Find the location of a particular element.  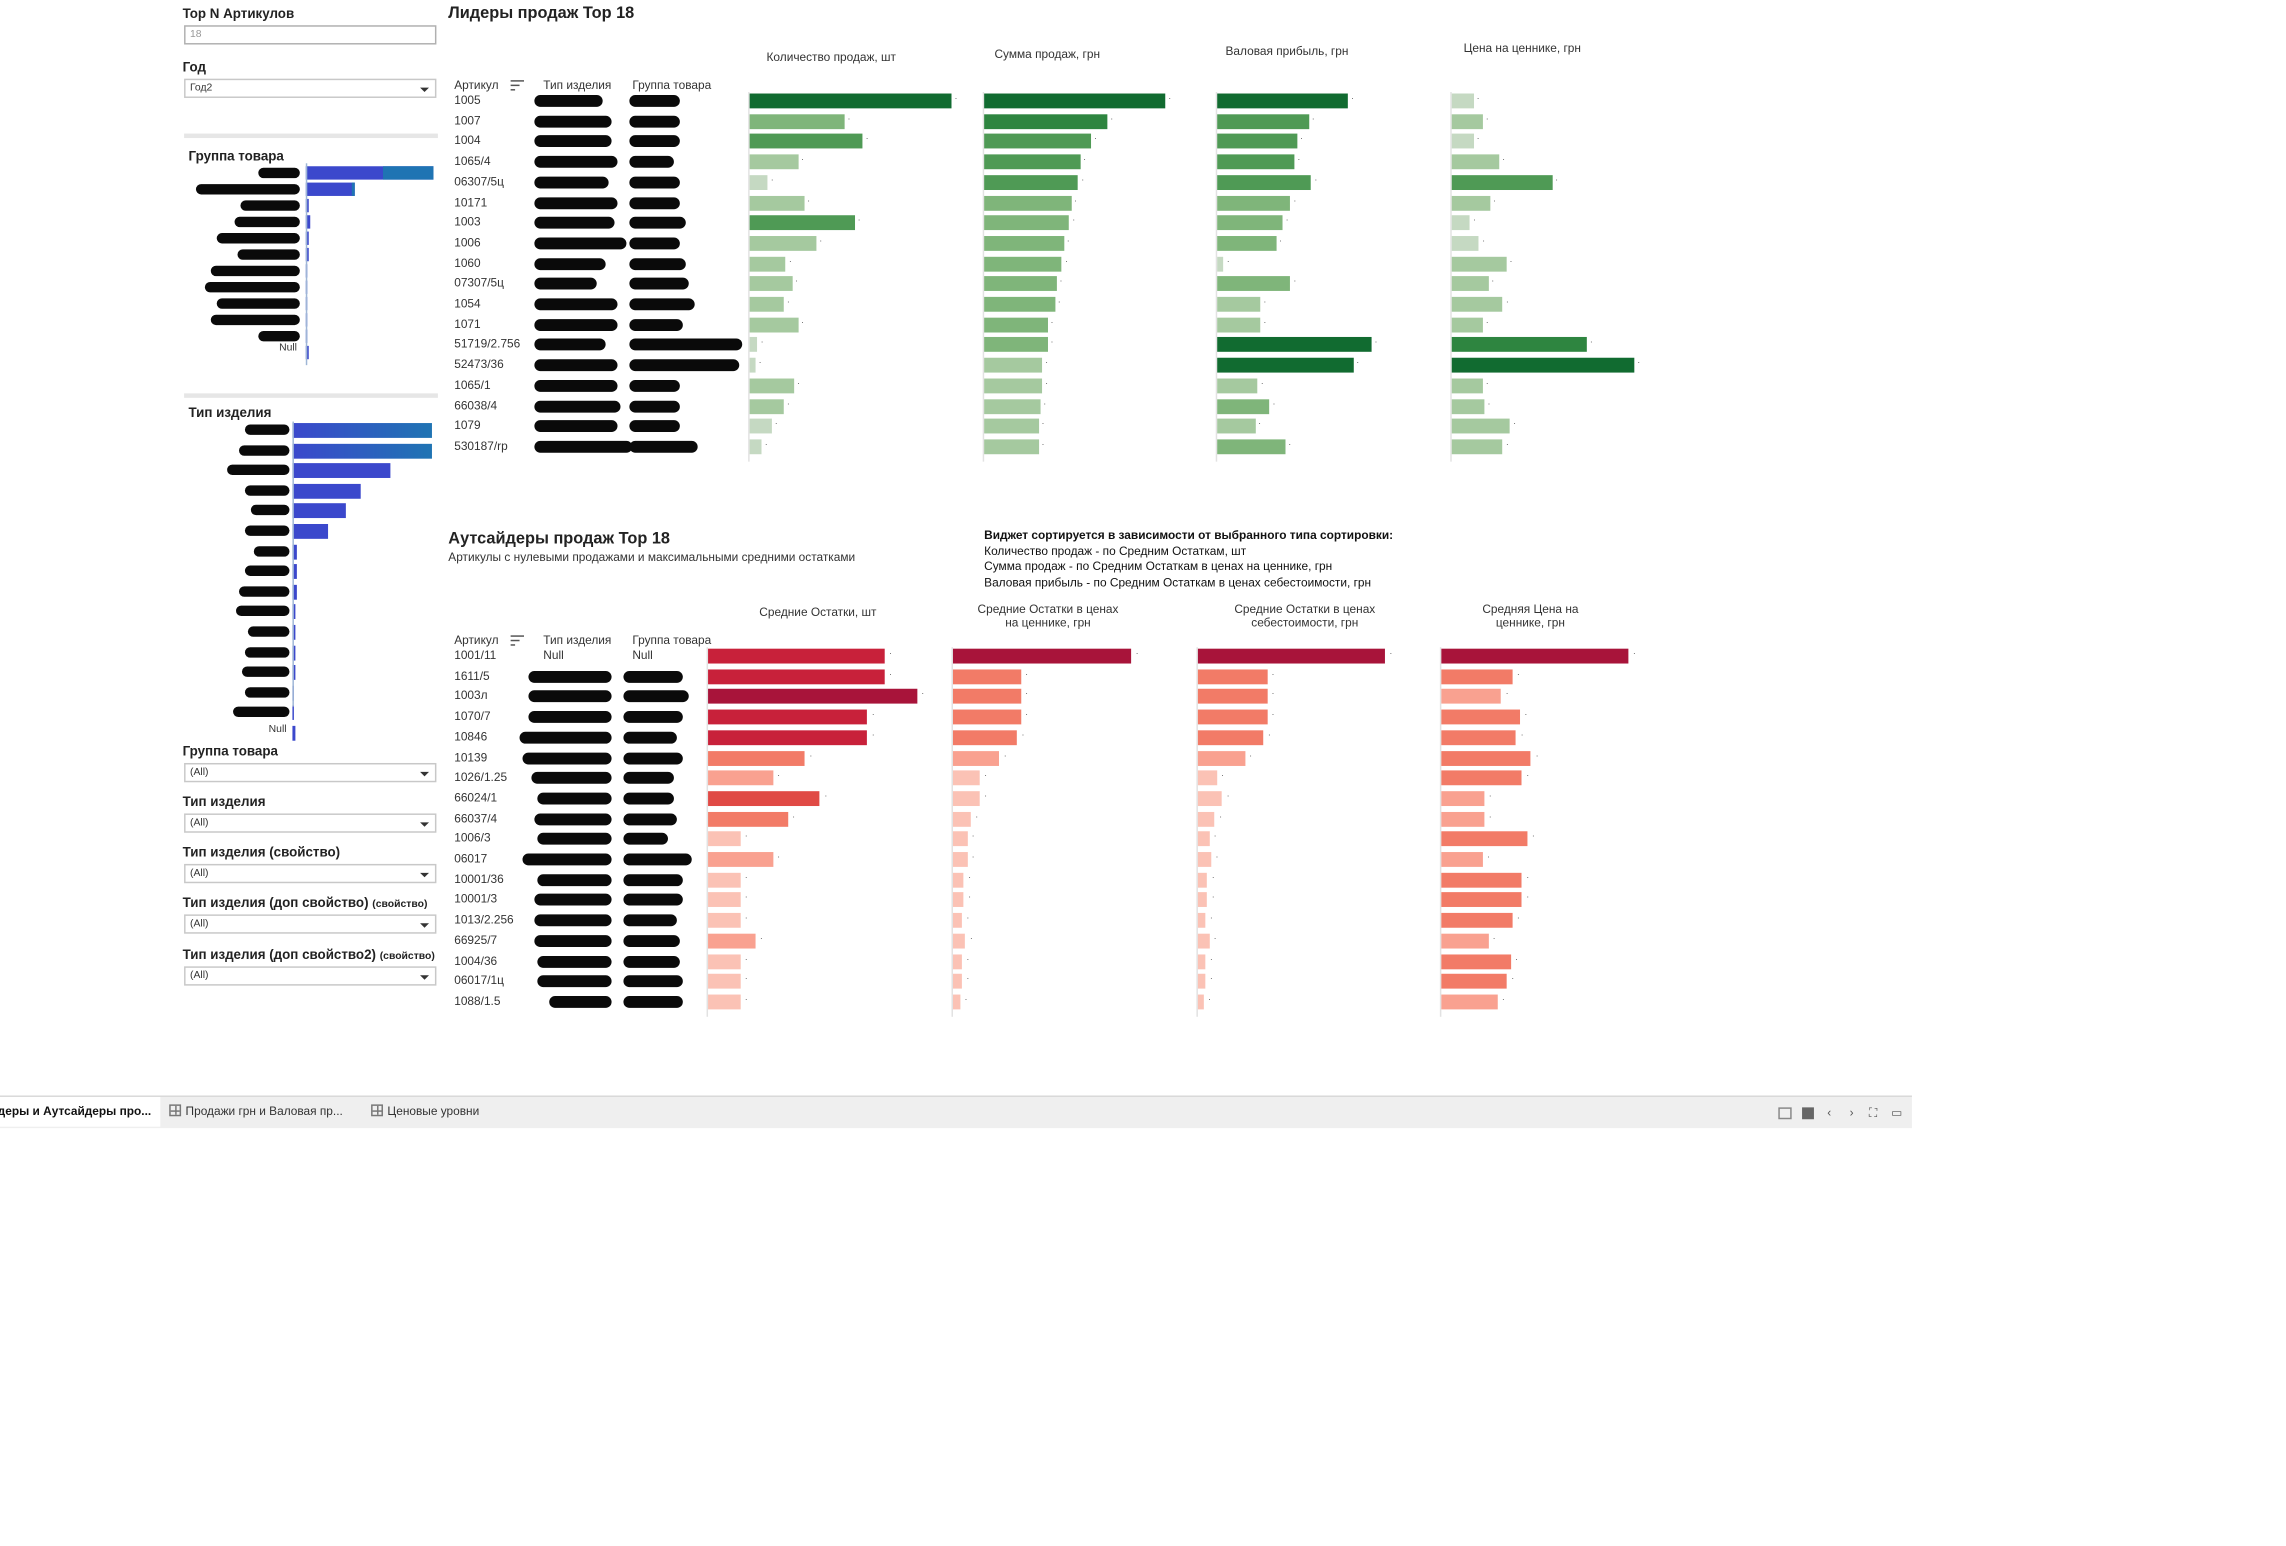

leaders-col-article: Артикул is located at coordinates (489, 85).